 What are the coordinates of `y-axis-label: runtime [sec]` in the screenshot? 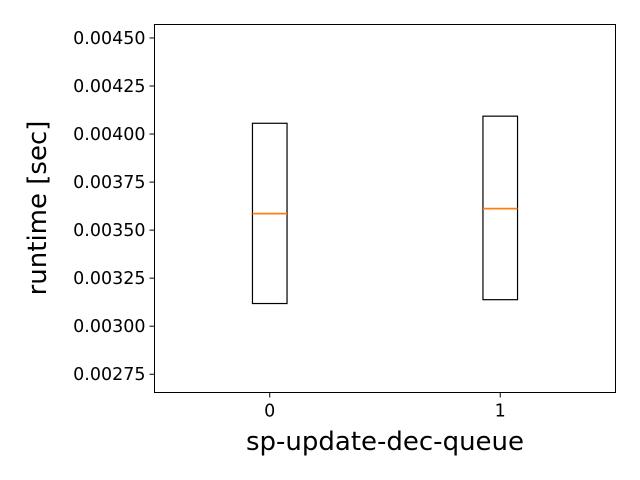 It's located at (38, 208).